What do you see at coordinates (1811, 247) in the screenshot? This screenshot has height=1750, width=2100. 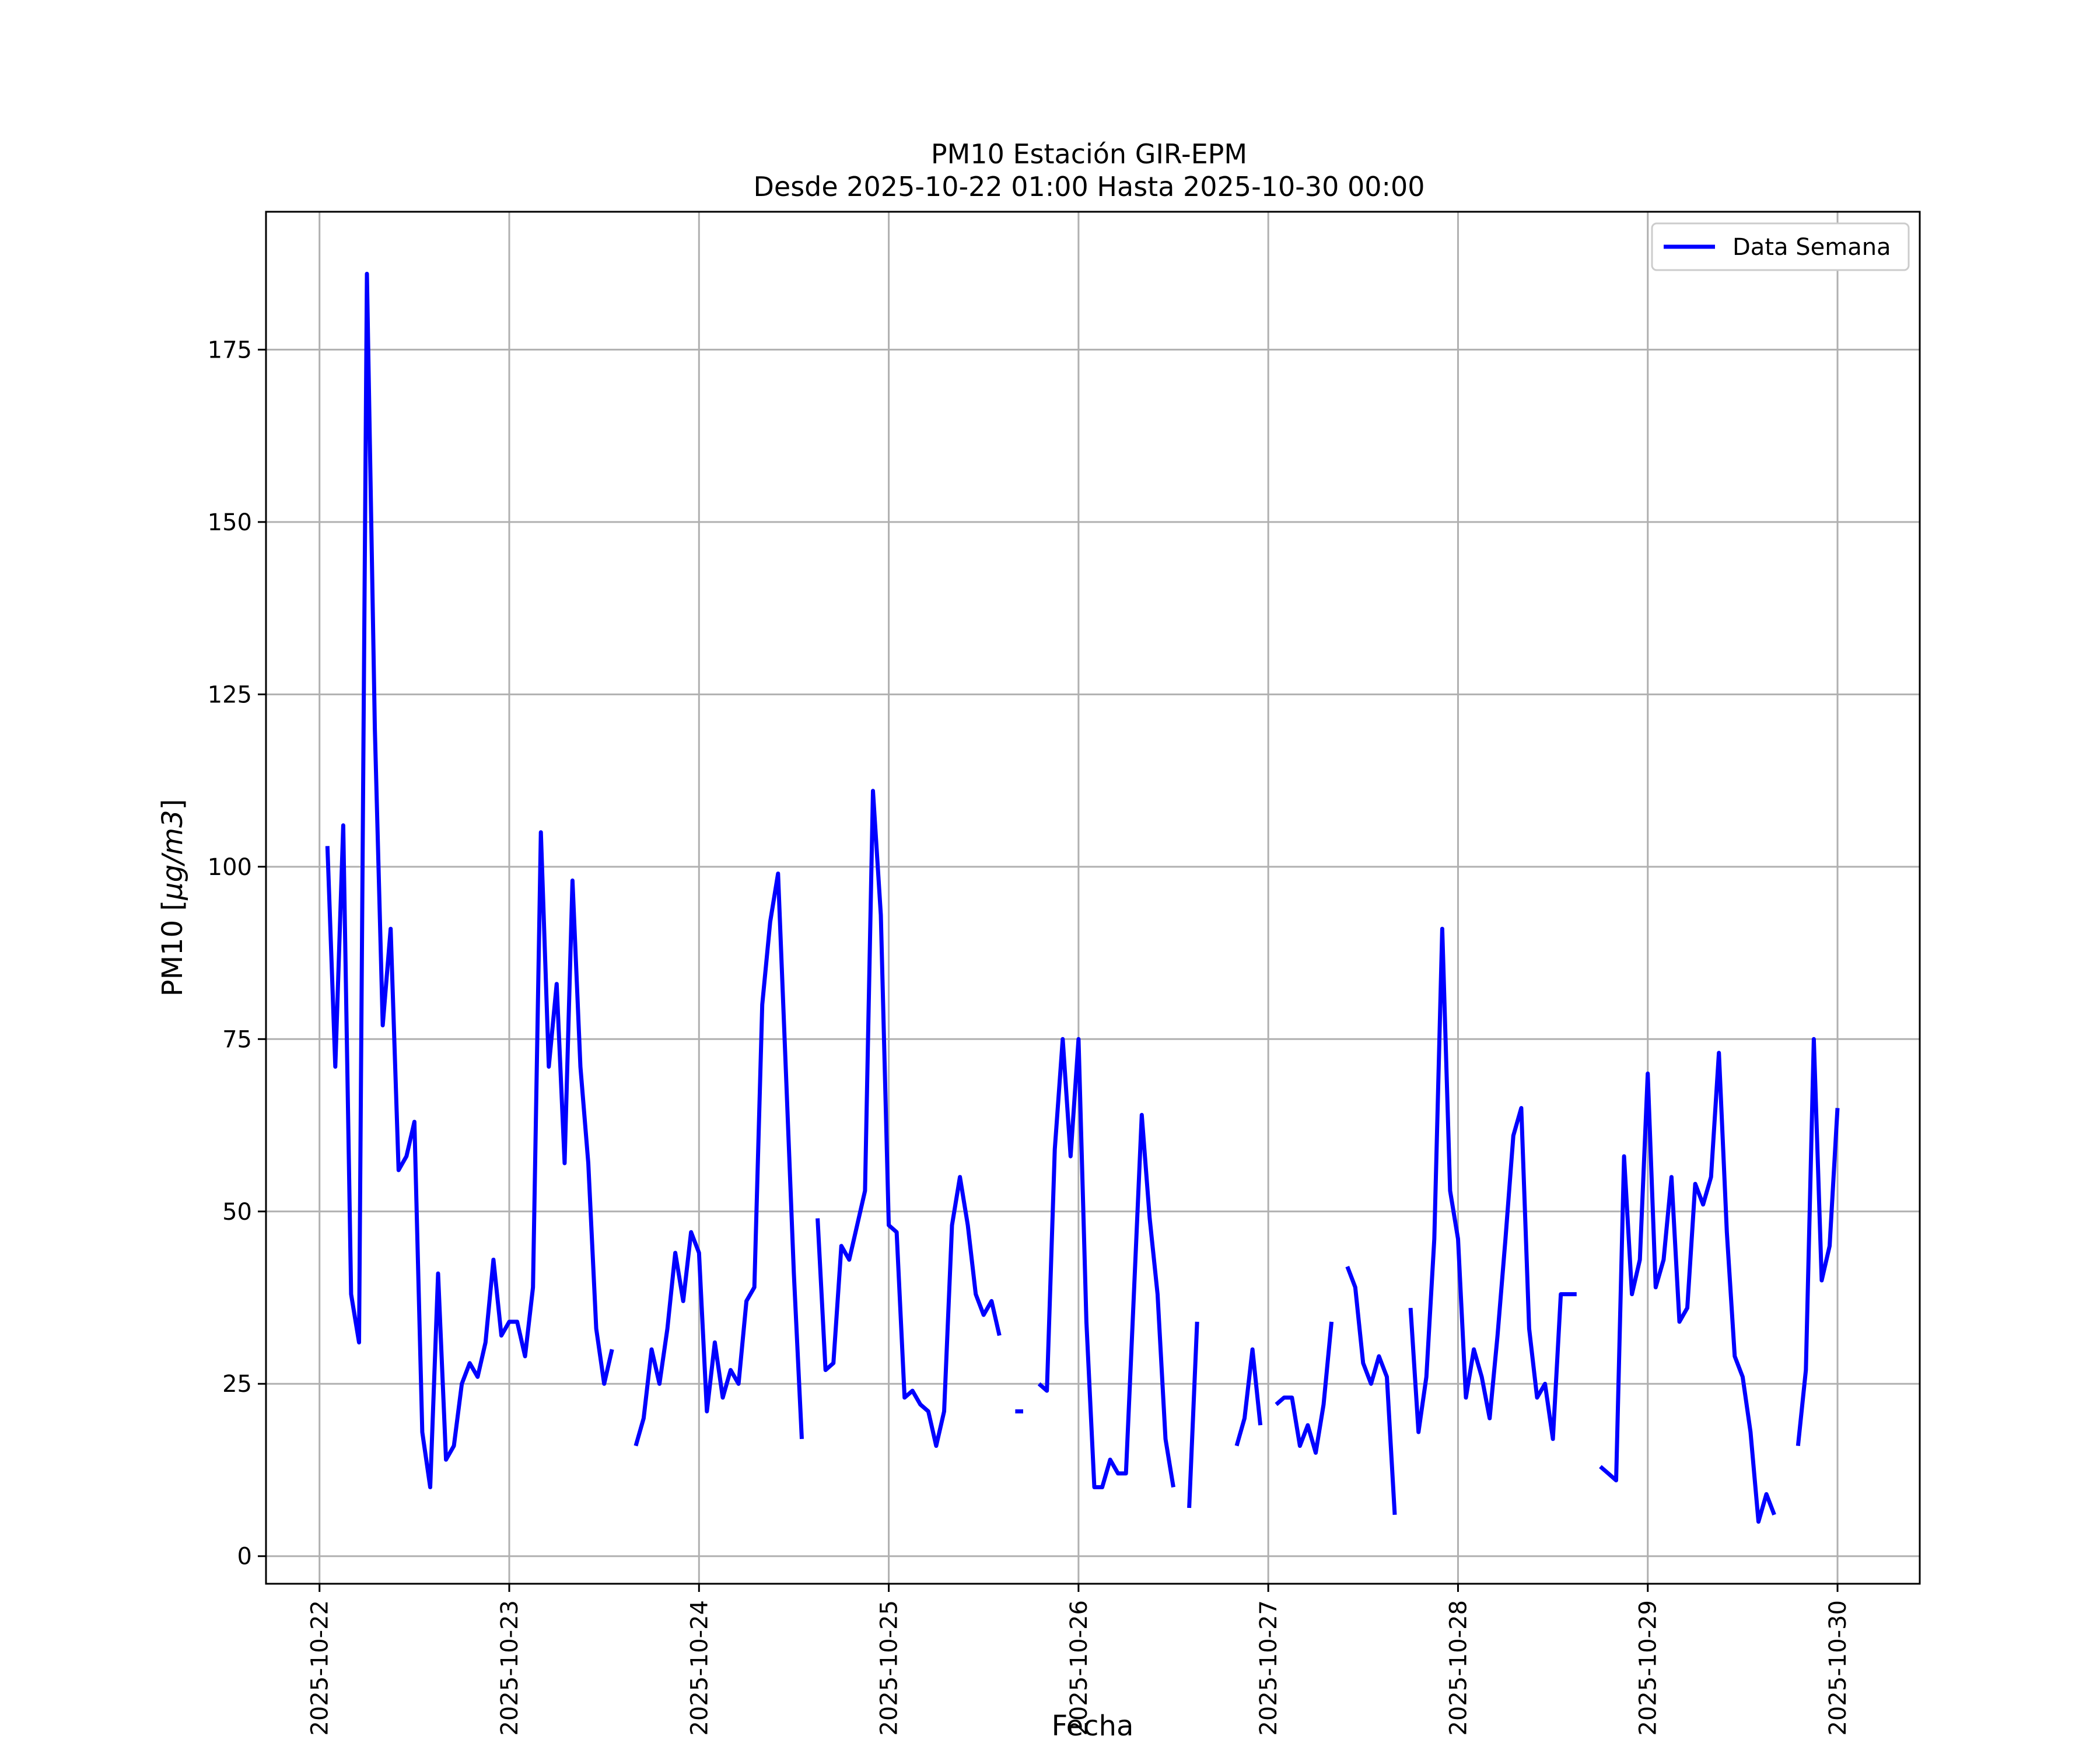 I see `legend-entry-label: Data Semana` at bounding box center [1811, 247].